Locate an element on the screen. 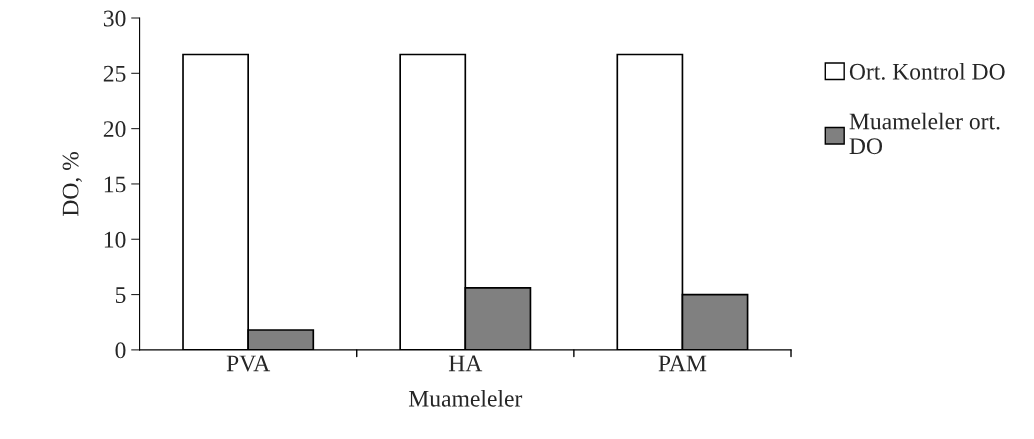 The width and height of the screenshot is (1034, 439). y-tick-label: 0 is located at coordinates (120, 350).